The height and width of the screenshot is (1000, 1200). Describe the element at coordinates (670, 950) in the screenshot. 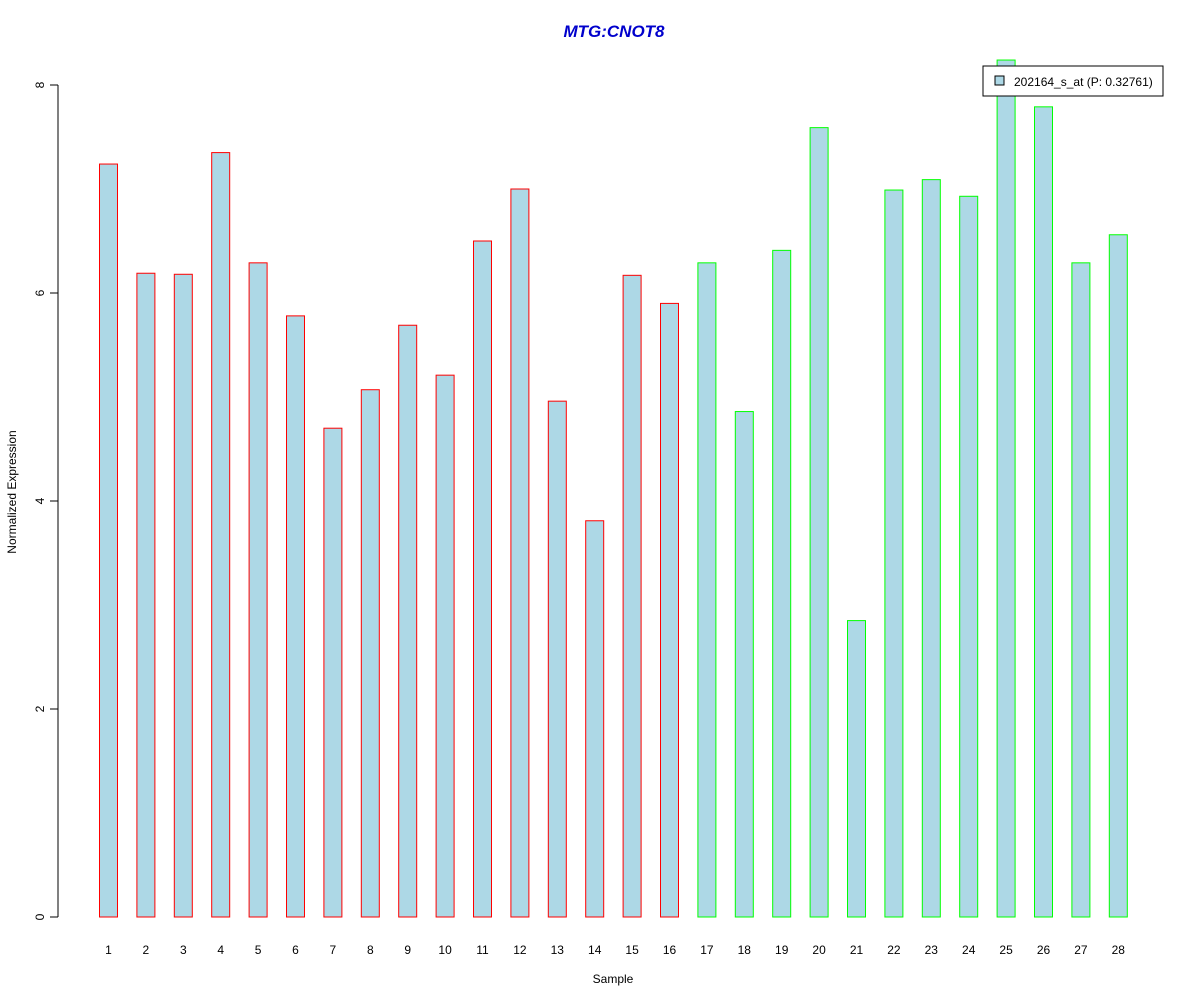

I see `x-tick-label: 16` at that location.